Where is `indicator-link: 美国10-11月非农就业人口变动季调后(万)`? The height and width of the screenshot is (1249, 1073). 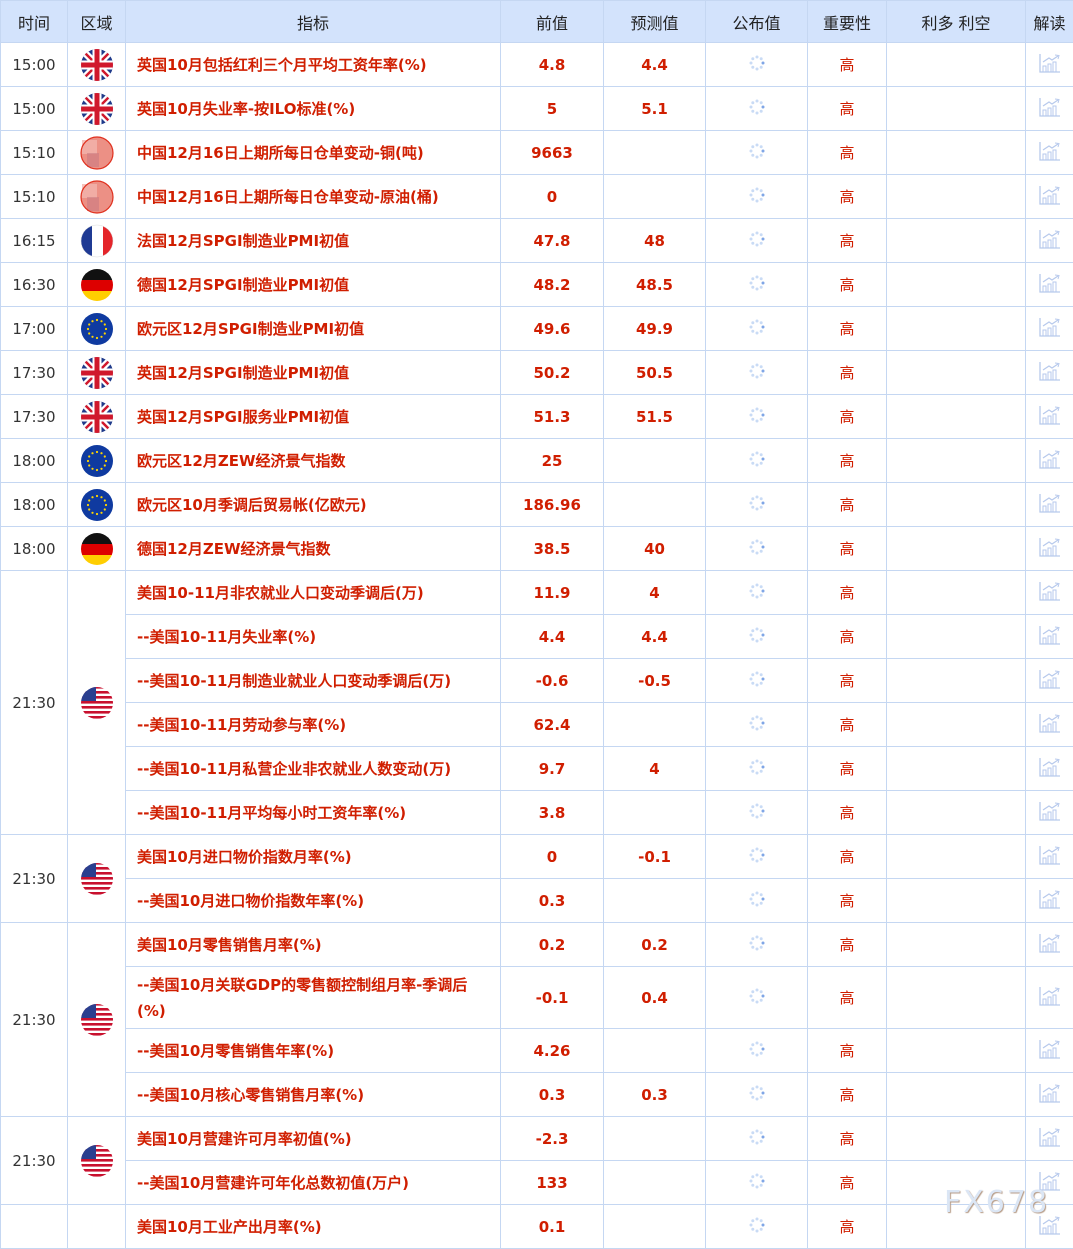
indicator-link: 美国10-11月非农就业人口变动季调后(万) is located at coordinates (313, 593).